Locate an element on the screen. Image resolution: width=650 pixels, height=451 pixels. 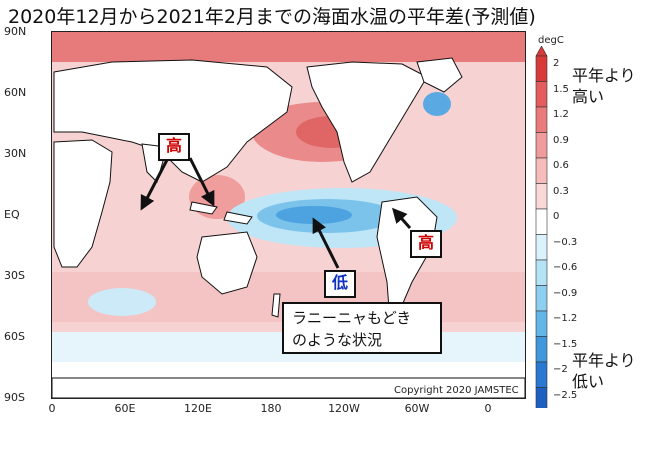
callout-high-south-america: 高 is located at coordinates (426, 244).